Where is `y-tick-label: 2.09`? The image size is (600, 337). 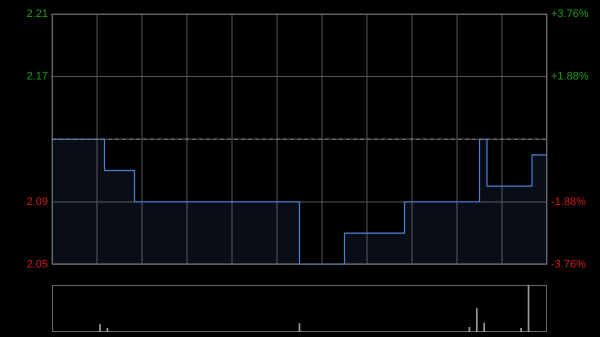
y-tick-label: 2.09 is located at coordinates (37, 202).